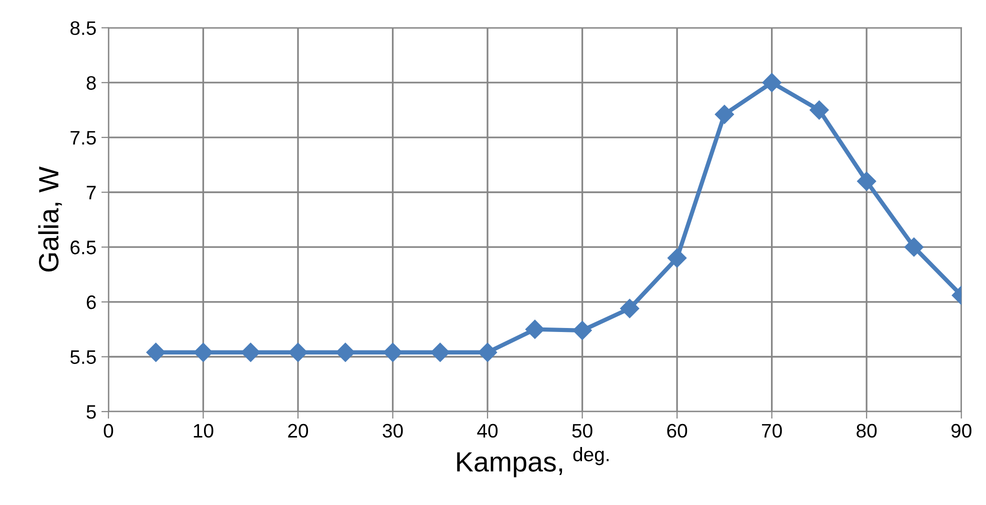 This screenshot has height=505, width=986. I want to click on y-tick-label: 6.5, so click(83, 247).